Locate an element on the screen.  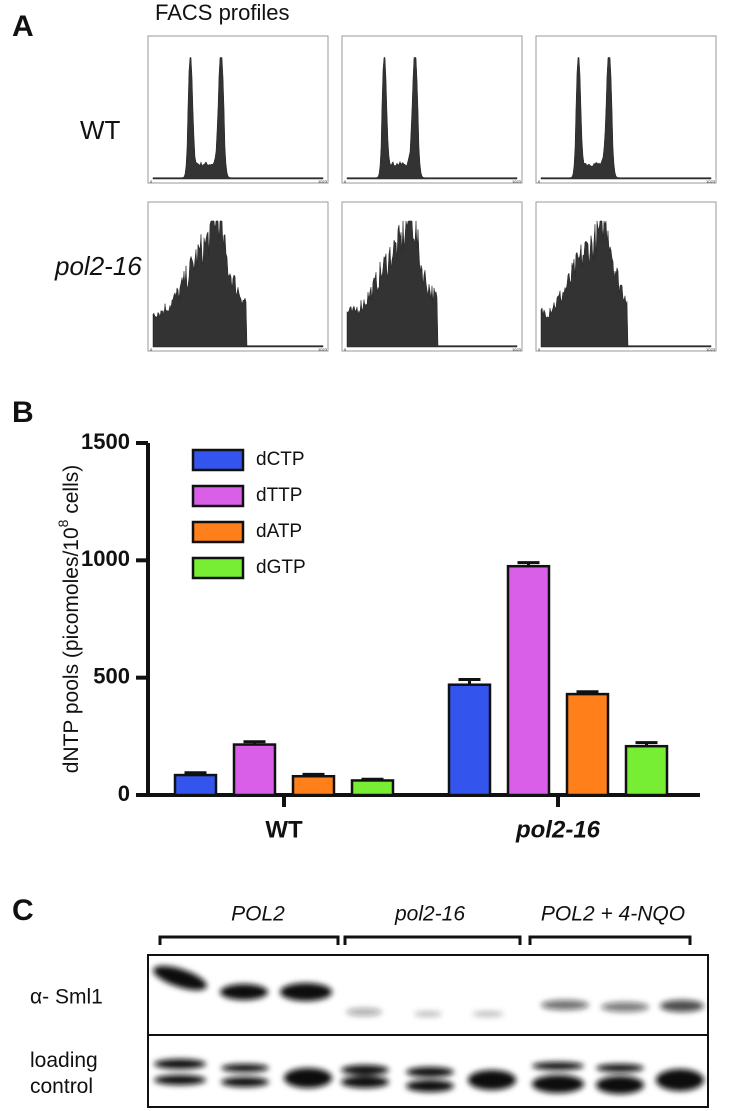
x-tick-label: pol2-16 is located at coordinates (558, 829).